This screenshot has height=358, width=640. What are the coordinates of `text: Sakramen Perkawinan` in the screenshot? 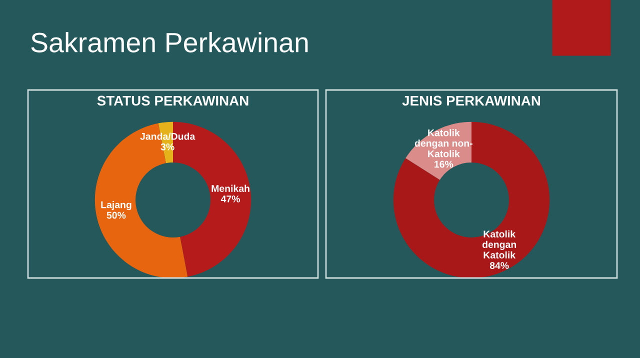 It's located at (169, 42).